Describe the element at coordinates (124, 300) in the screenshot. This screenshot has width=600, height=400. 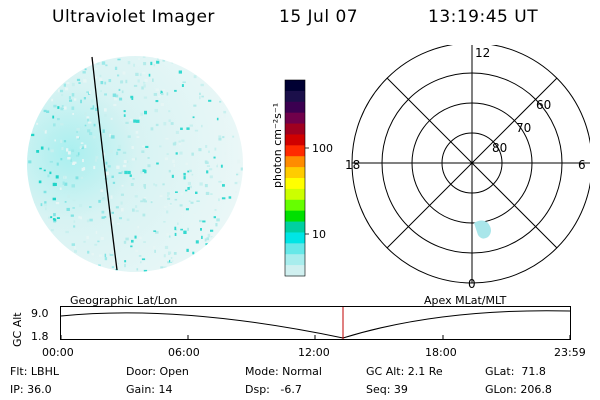
I see `timeline-left-label: Geographic Lat/Lon` at that location.